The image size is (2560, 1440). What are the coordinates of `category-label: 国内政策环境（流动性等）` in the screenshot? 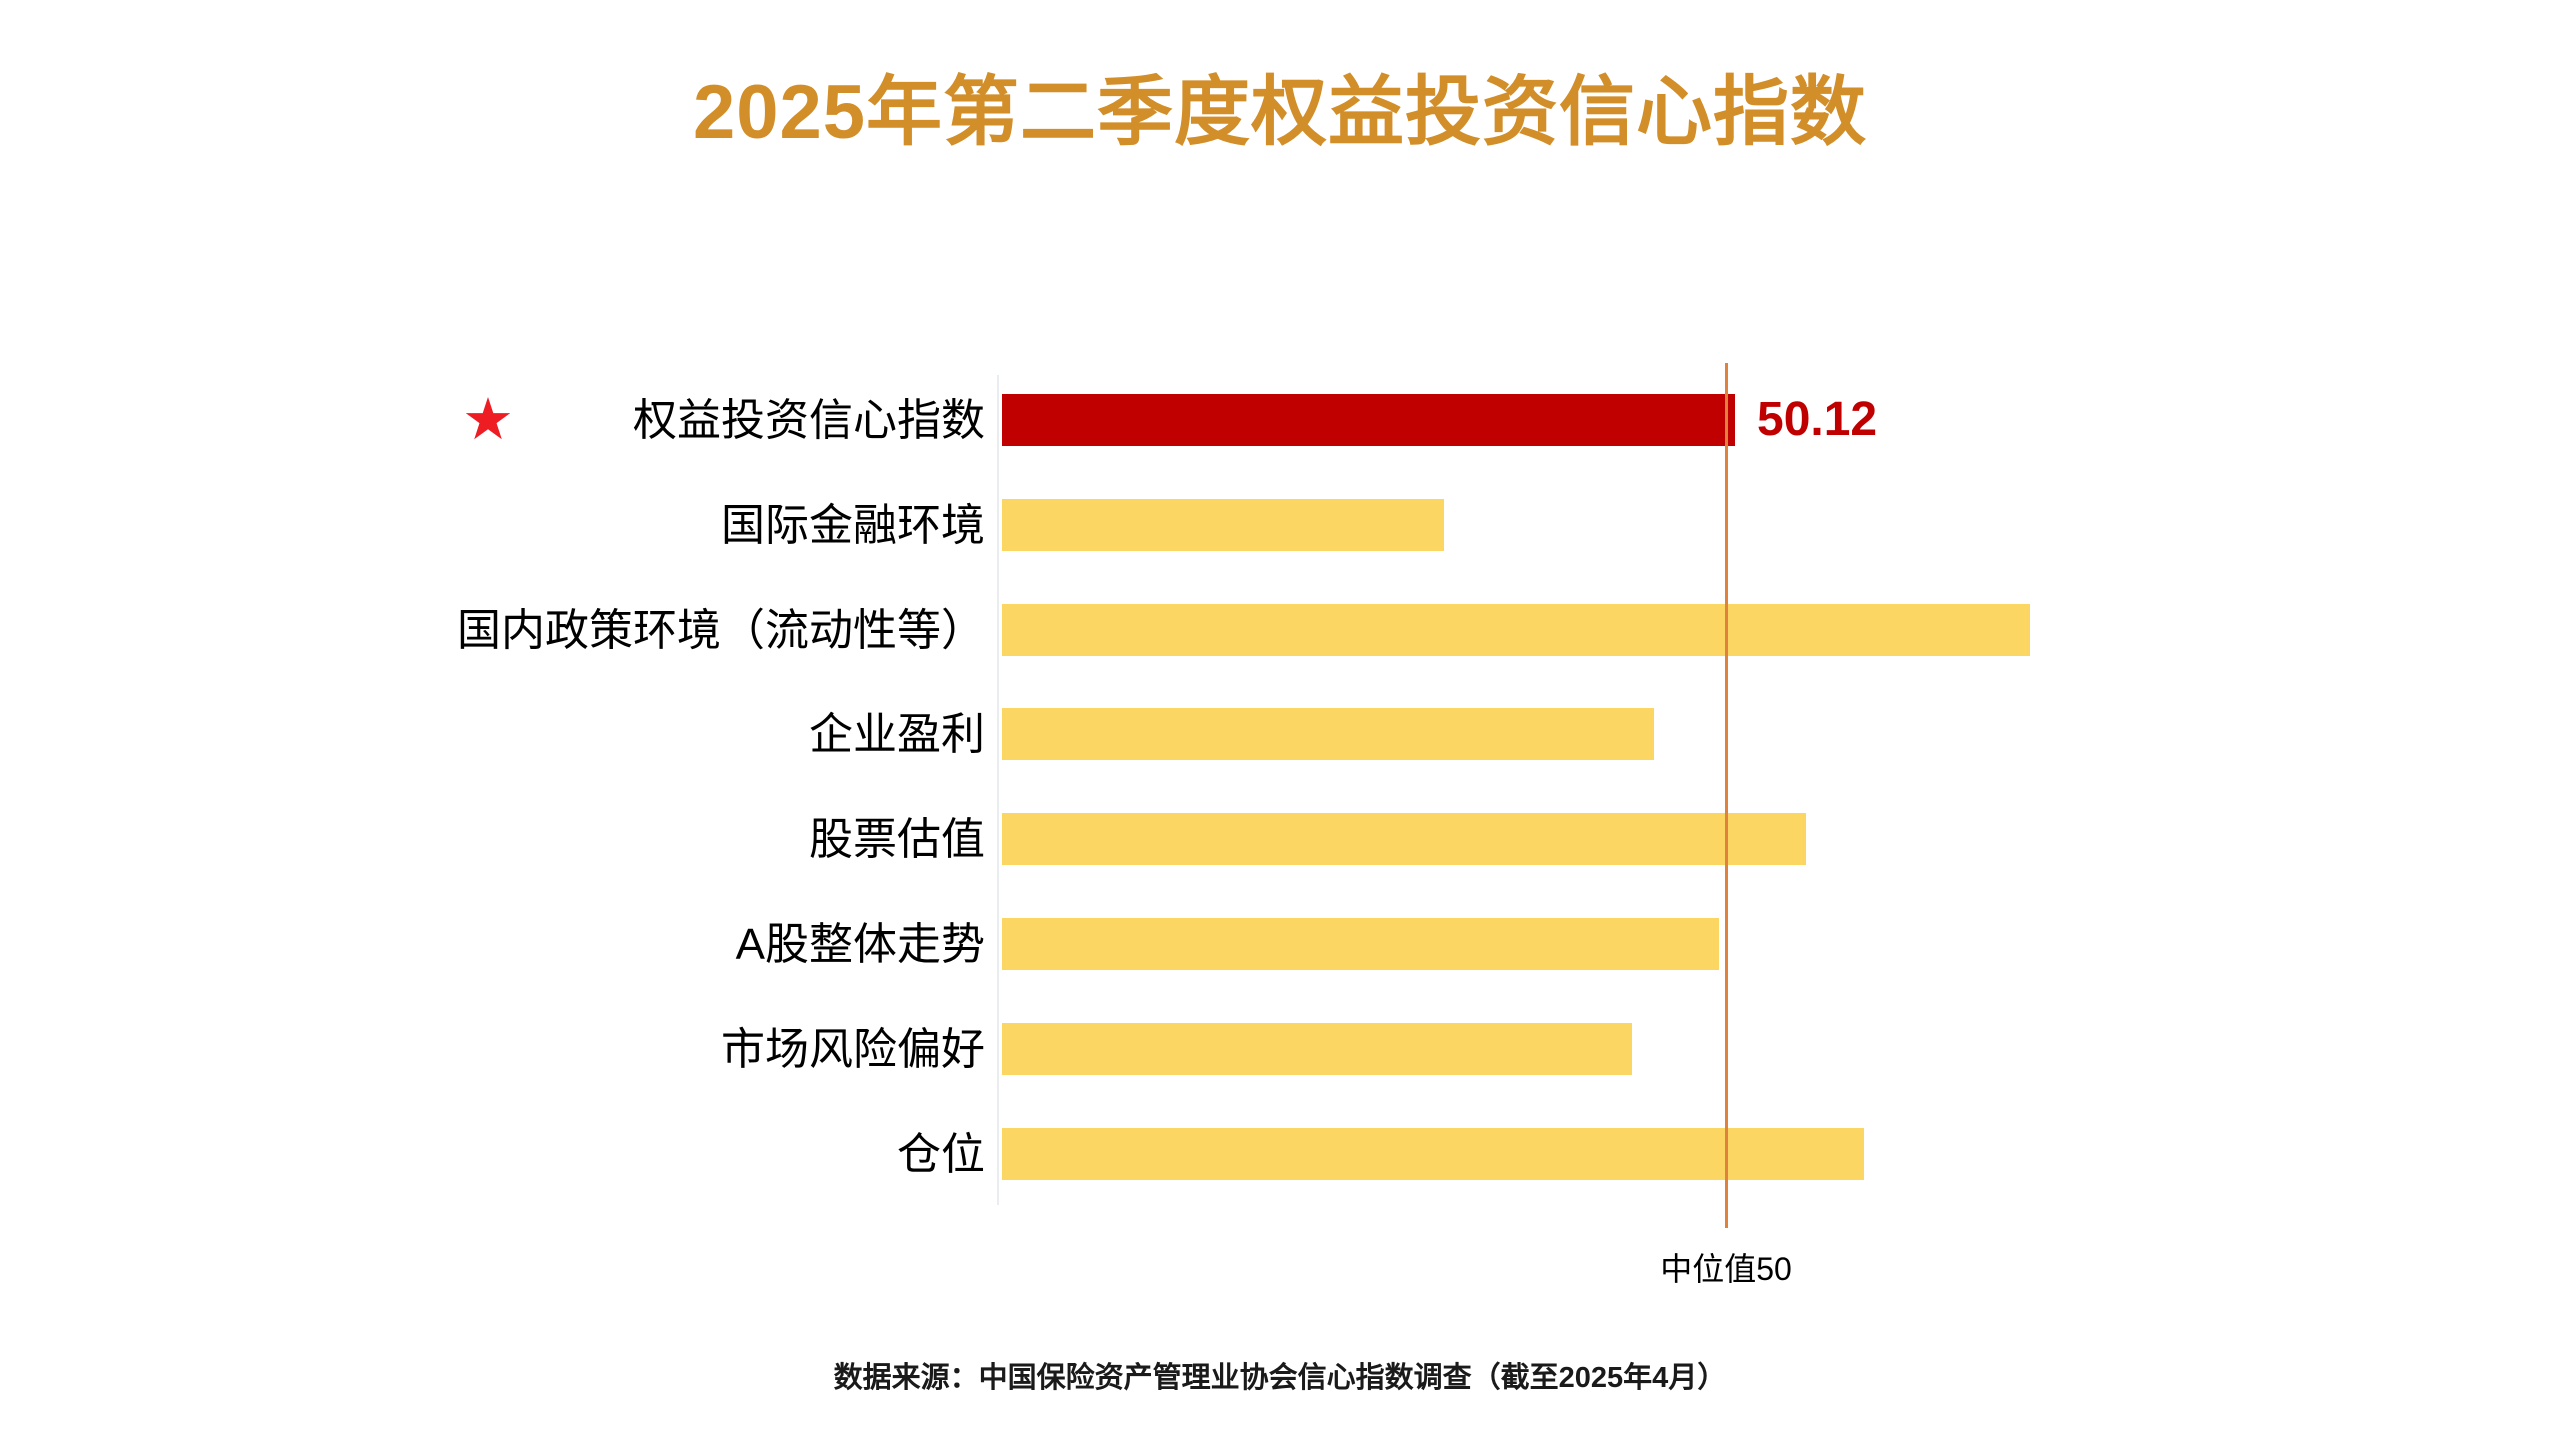 It's located at (721, 630).